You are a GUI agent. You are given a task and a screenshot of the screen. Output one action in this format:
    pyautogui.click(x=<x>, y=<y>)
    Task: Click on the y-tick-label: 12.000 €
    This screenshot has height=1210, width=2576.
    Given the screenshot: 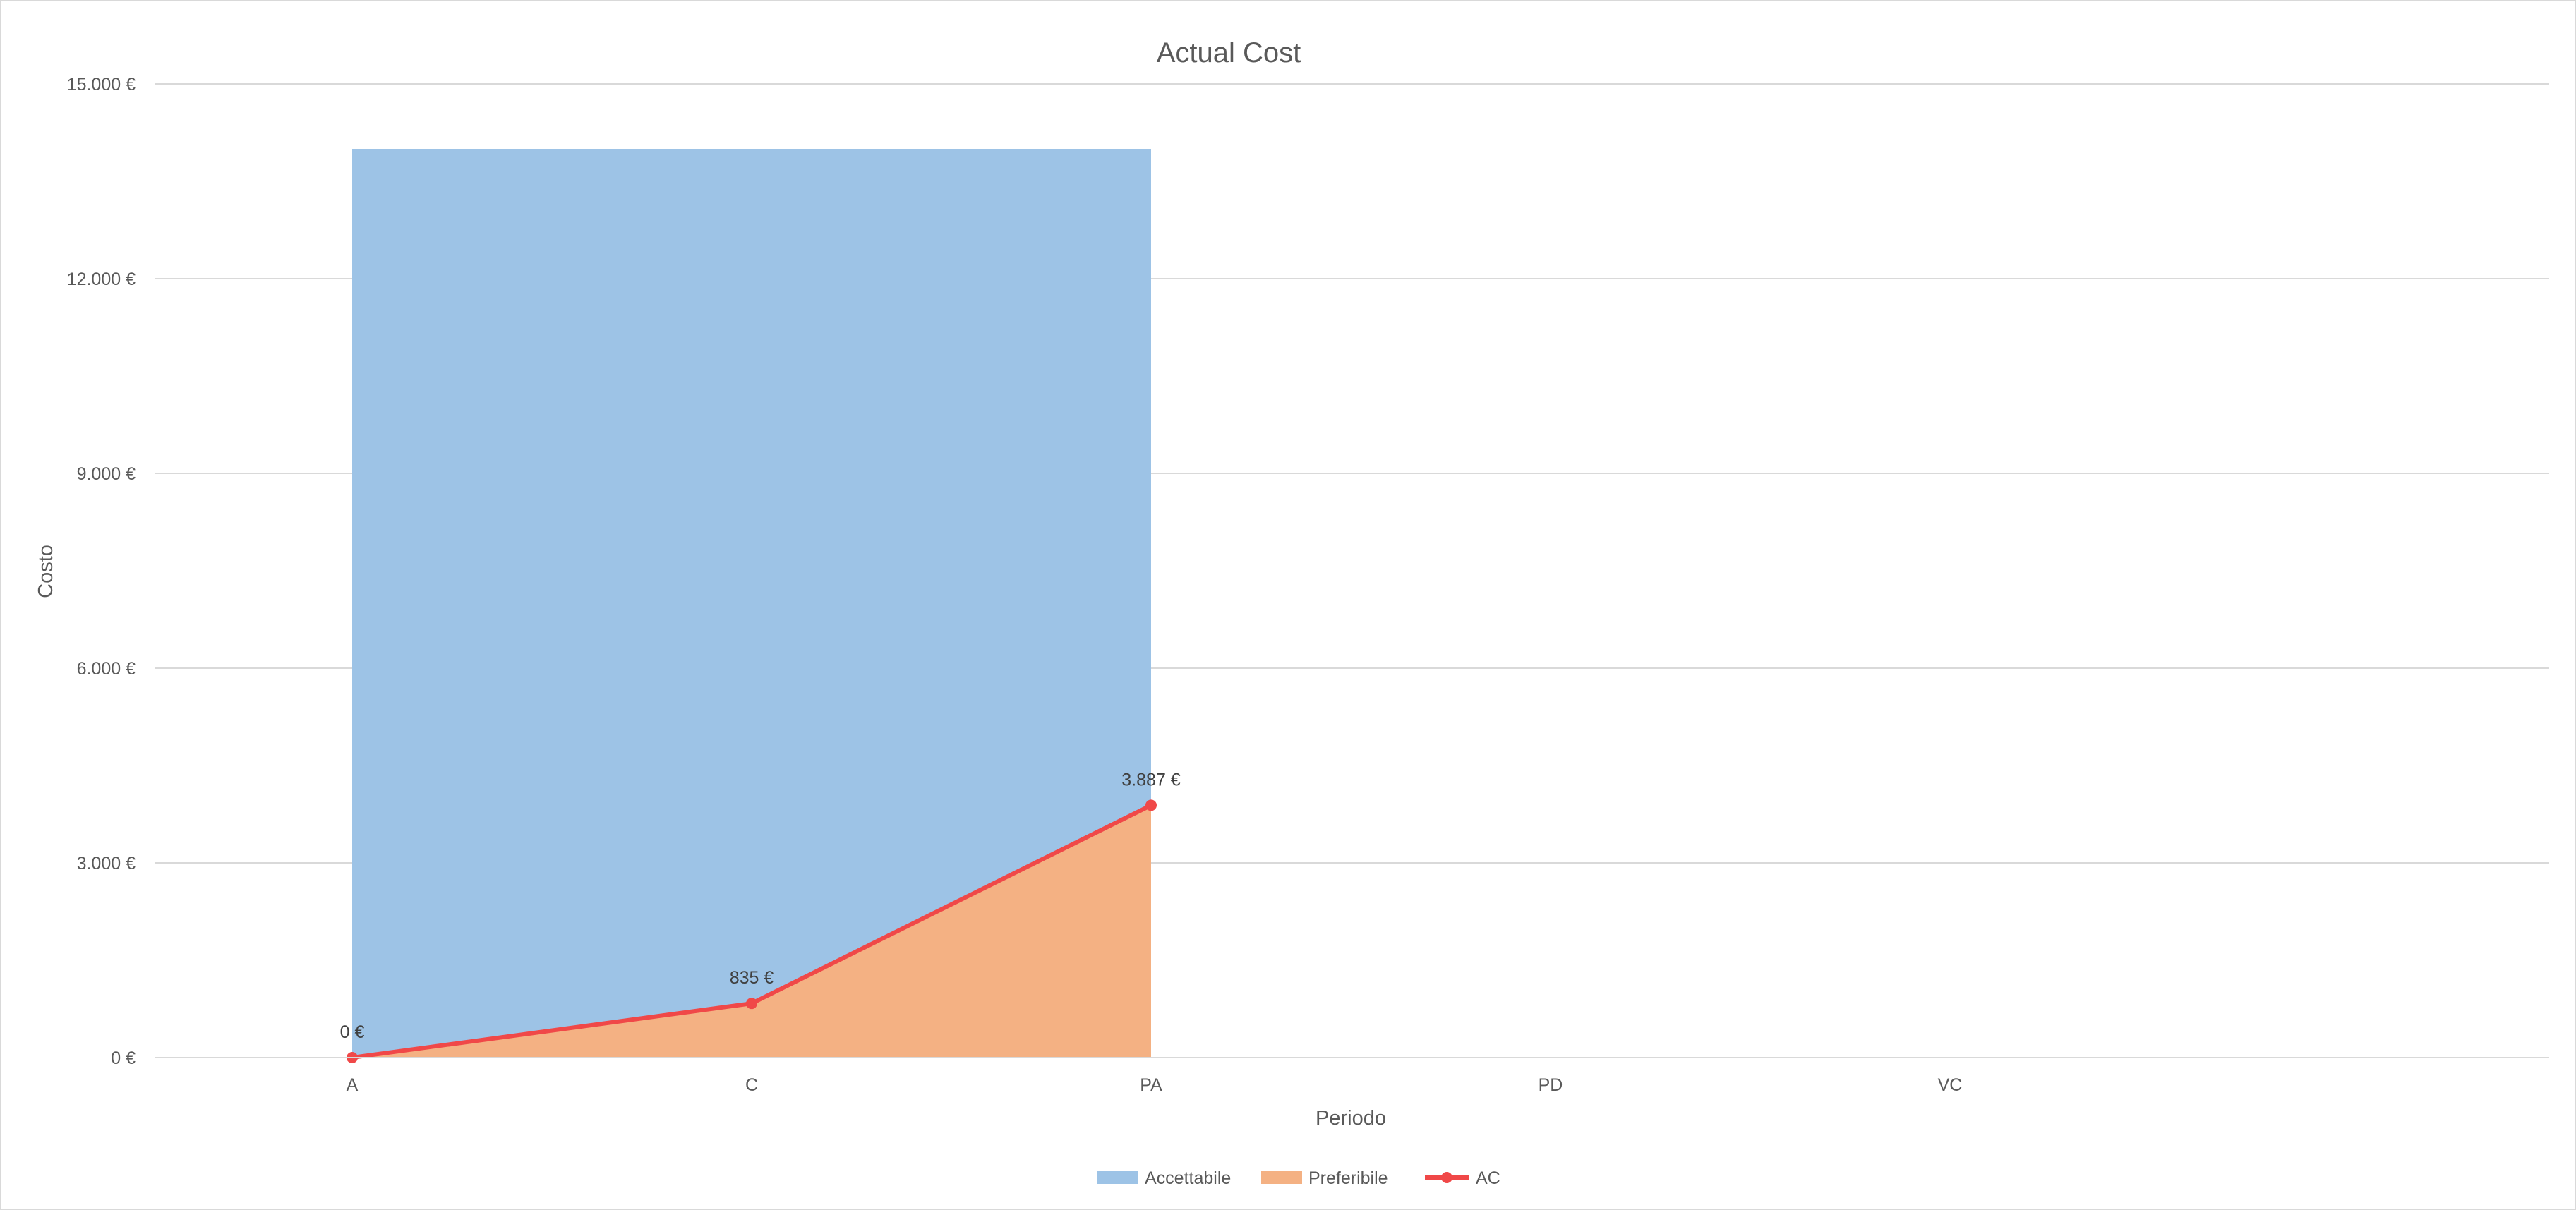 What is the action you would take?
    pyautogui.click(x=101, y=280)
    